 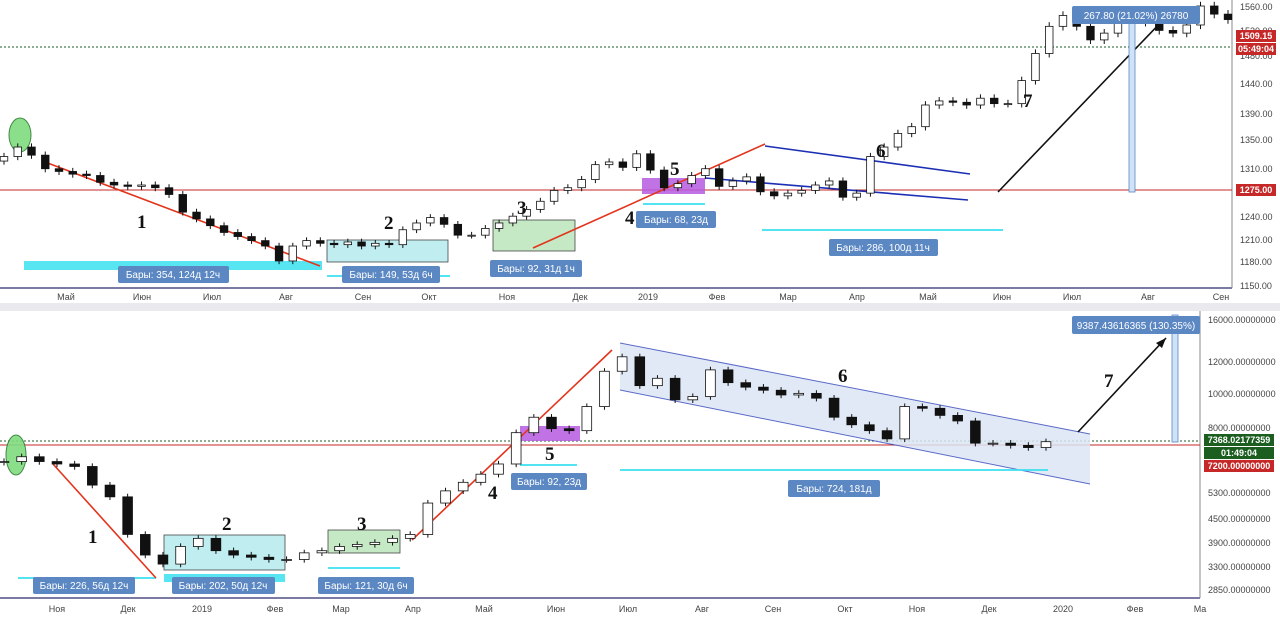 What do you see at coordinates (1239, 440) in the screenshot?
I see `bottom-last-price-tag: 7368.02177359` at bounding box center [1239, 440].